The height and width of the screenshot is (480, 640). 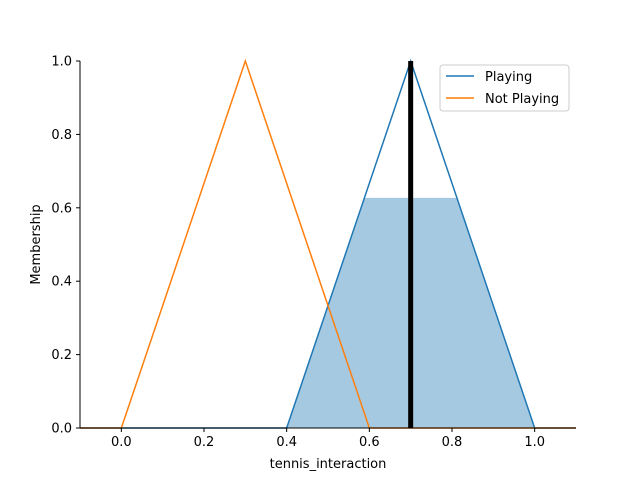 I want to click on y-tick-label: 0.6, so click(x=61, y=208).